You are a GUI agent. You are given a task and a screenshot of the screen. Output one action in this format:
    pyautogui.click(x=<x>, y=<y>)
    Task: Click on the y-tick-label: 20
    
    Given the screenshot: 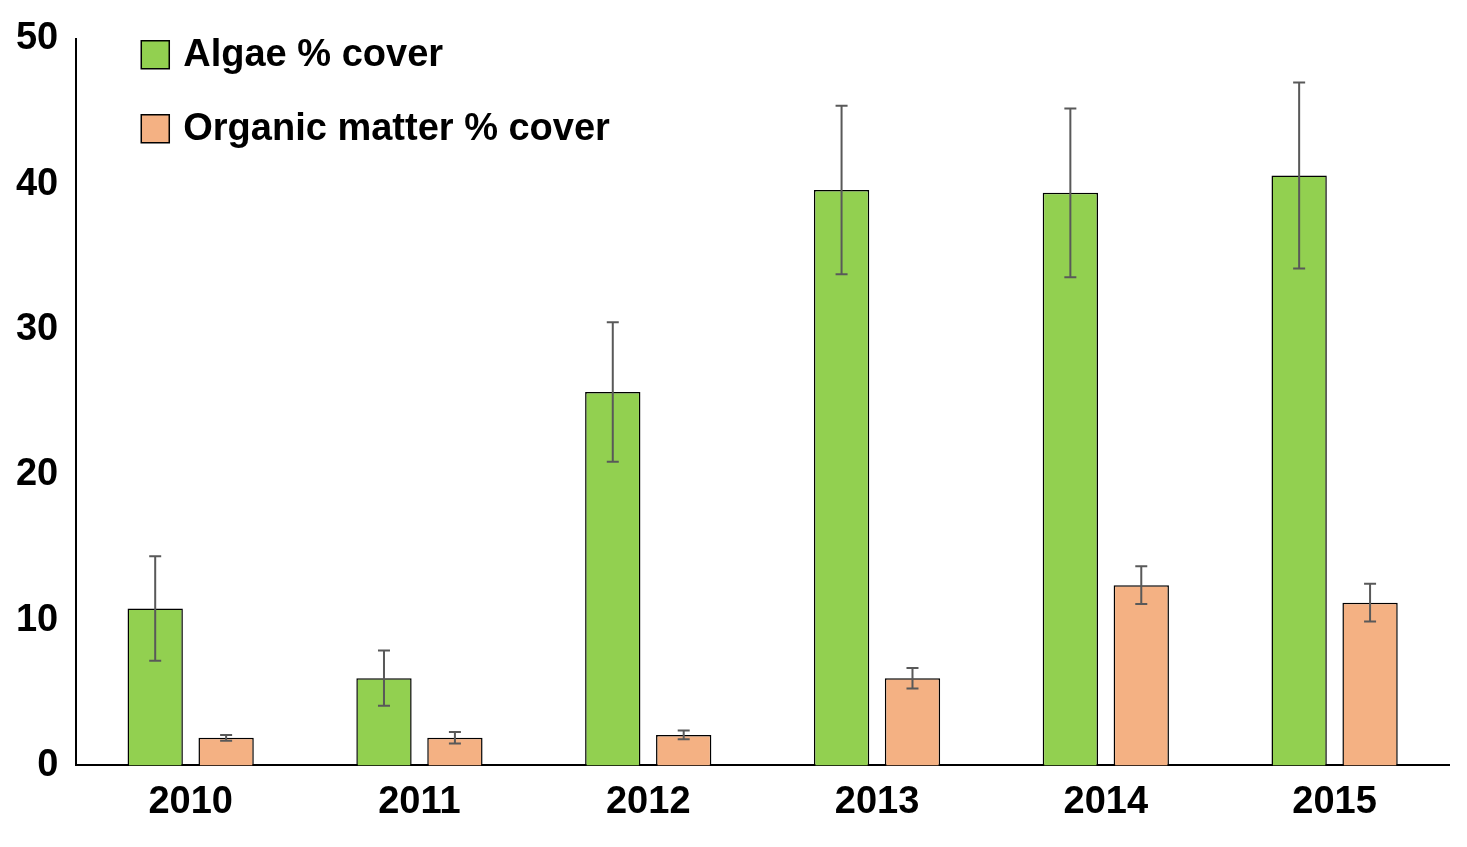 What is the action you would take?
    pyautogui.click(x=37, y=472)
    